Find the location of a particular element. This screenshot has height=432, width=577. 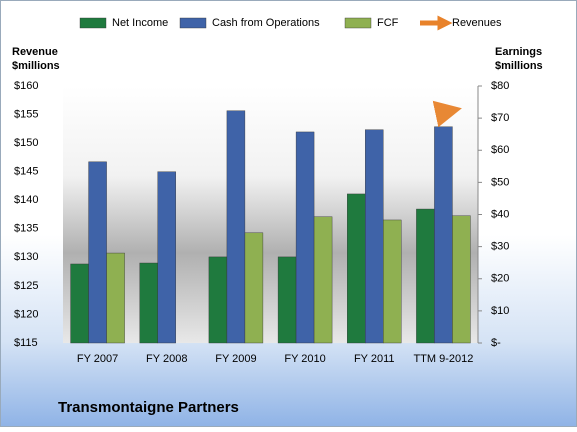

y-axis-title: Revenue is located at coordinates (35, 52).